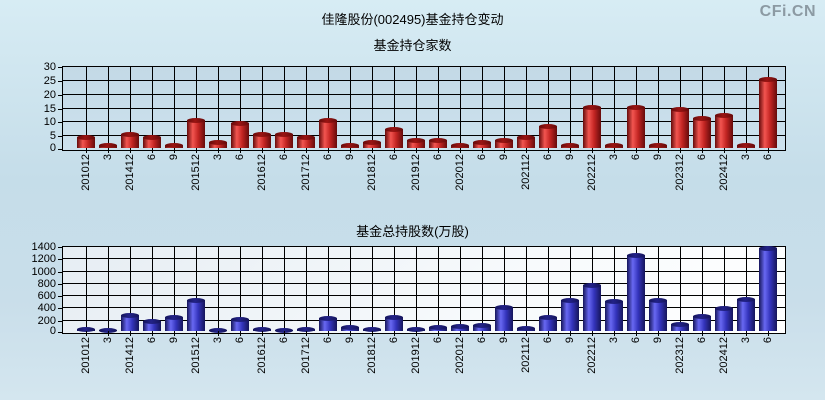  I want to click on x-axis-tick-label: 201612, so click(262, 355).